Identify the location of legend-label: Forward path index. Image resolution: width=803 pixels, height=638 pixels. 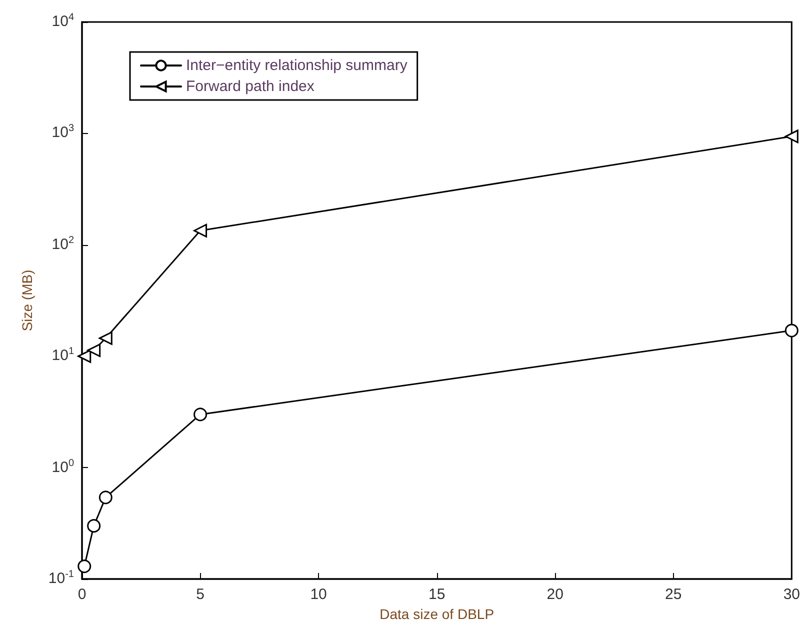
(250, 86).